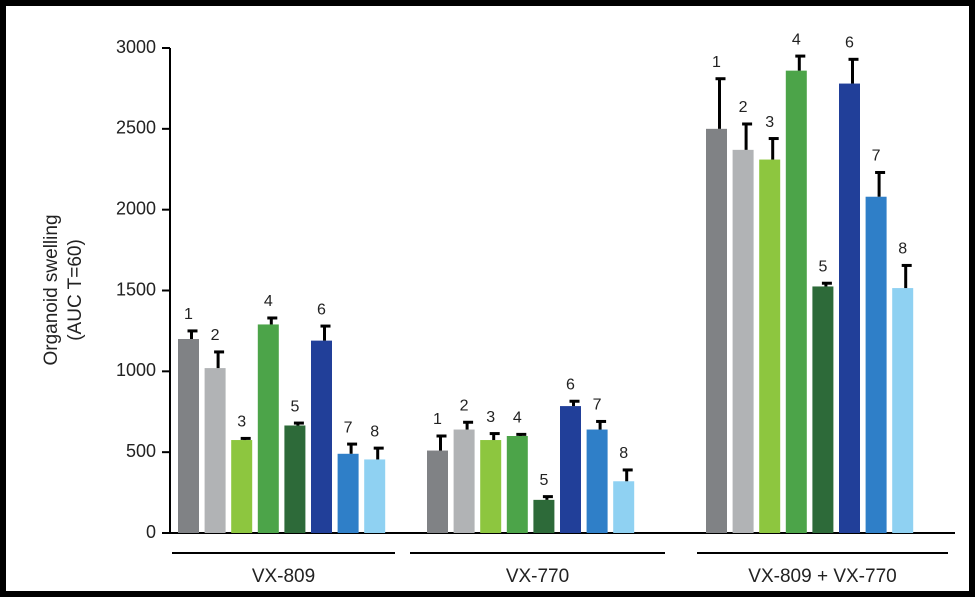  Describe the element at coordinates (822, 576) in the screenshot. I see `x-tick-label: VX-809 + VX-770` at that location.